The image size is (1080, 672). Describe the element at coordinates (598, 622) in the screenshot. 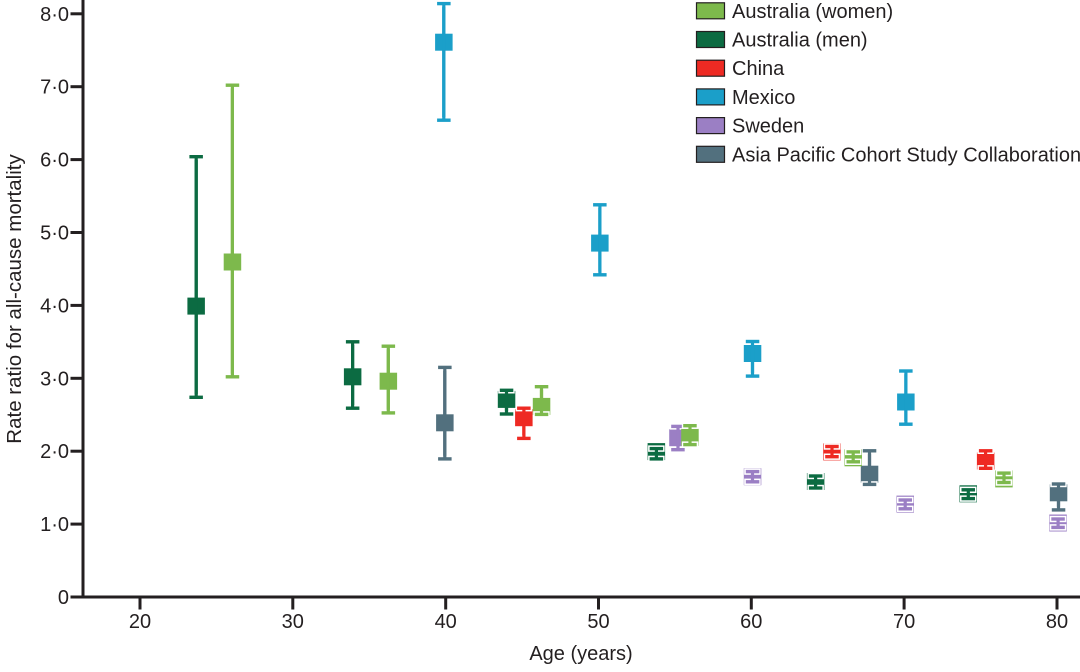

I see `svg-text: 50` at that location.